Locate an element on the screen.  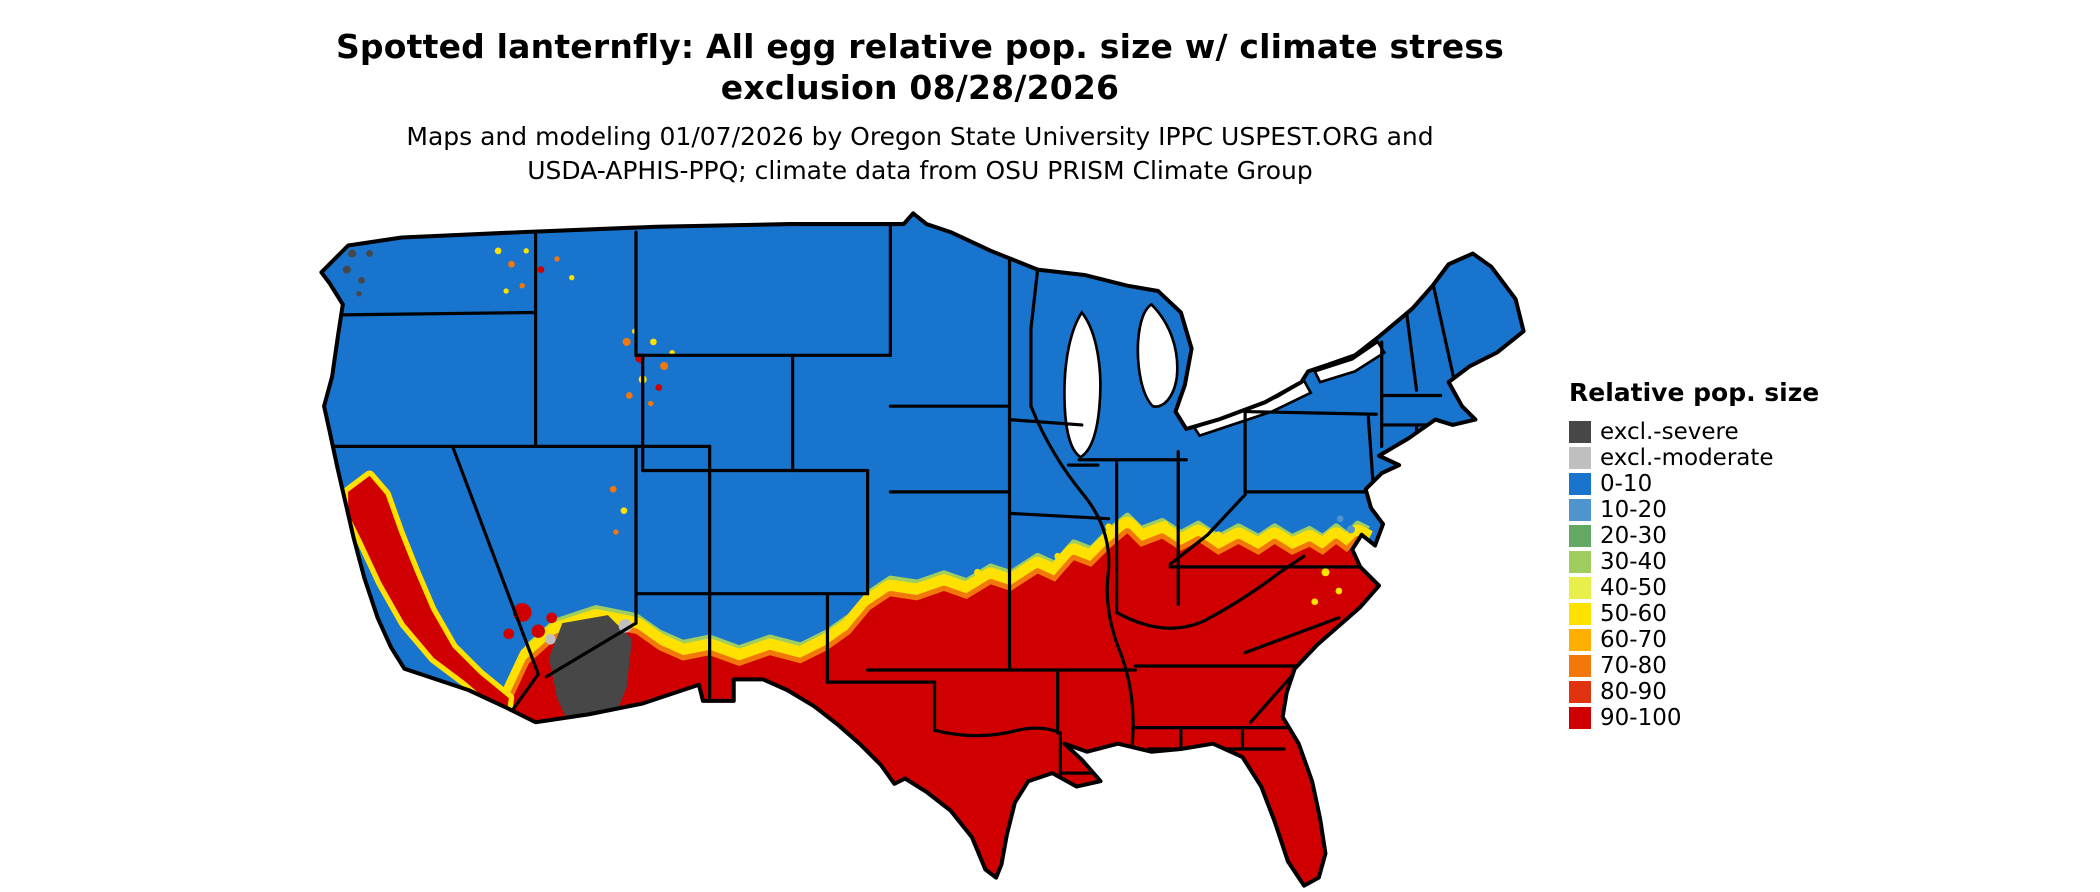
legend-item: 40-50 is located at coordinates (1694, 588).